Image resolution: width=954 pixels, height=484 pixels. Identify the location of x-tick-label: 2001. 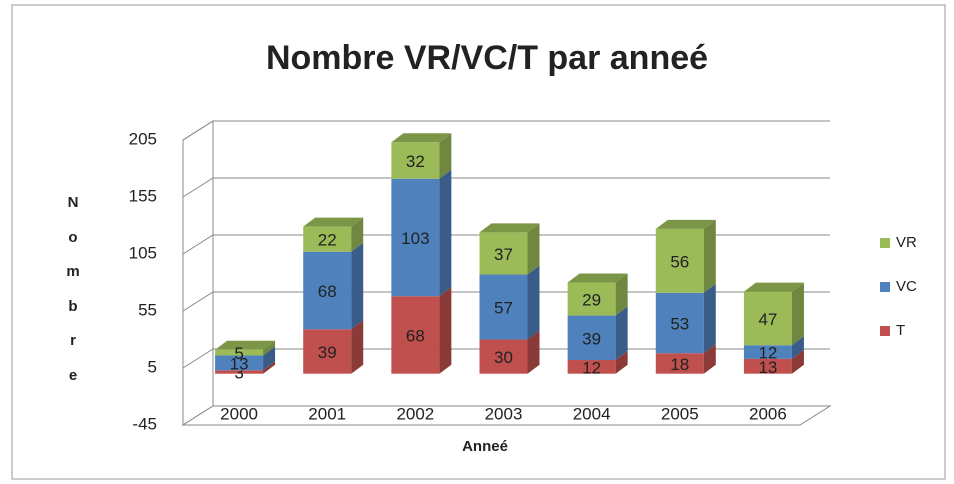
(327, 413).